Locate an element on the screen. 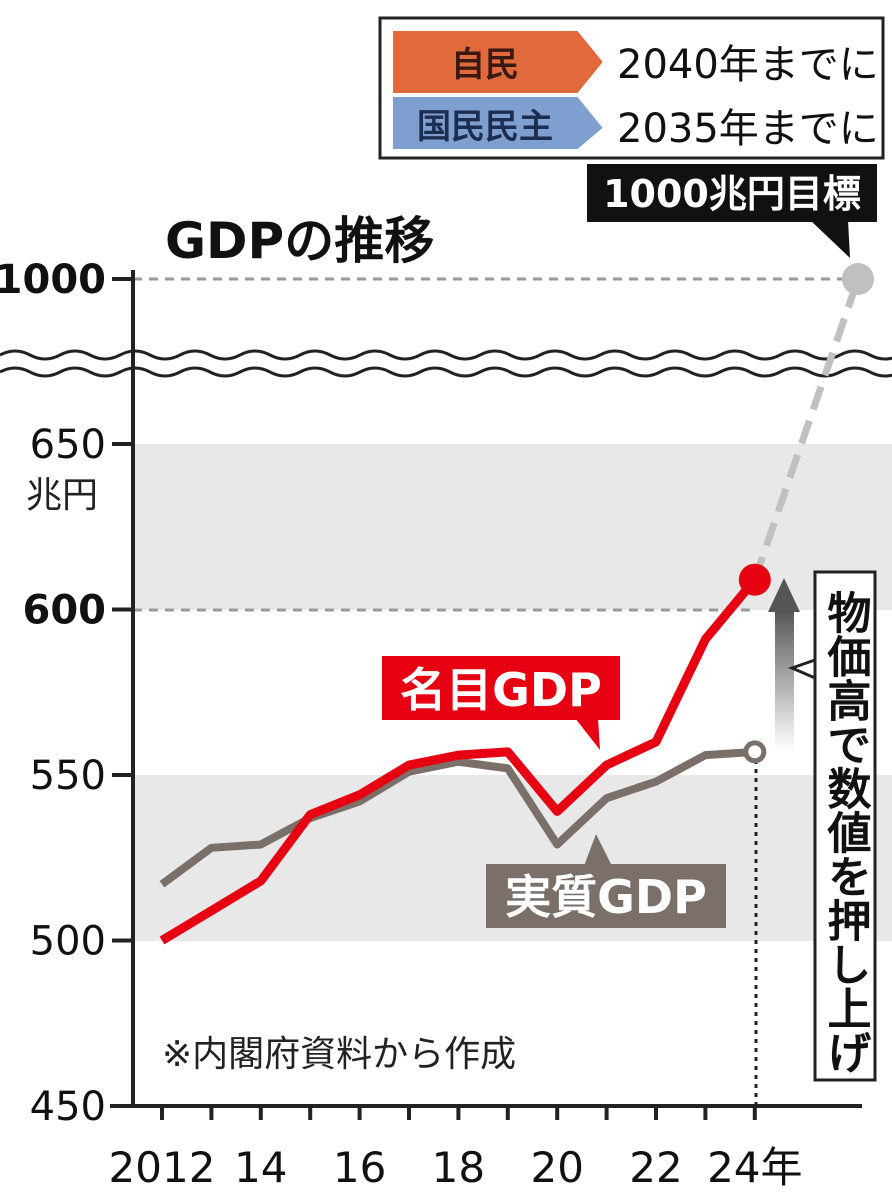  y-tick-label: 500 is located at coordinates (68, 942).